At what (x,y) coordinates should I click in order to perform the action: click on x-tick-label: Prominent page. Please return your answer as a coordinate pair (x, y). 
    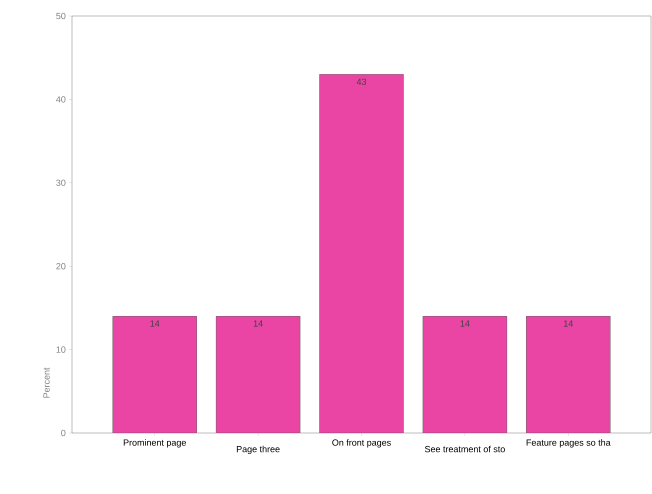
    Looking at the image, I should click on (155, 443).